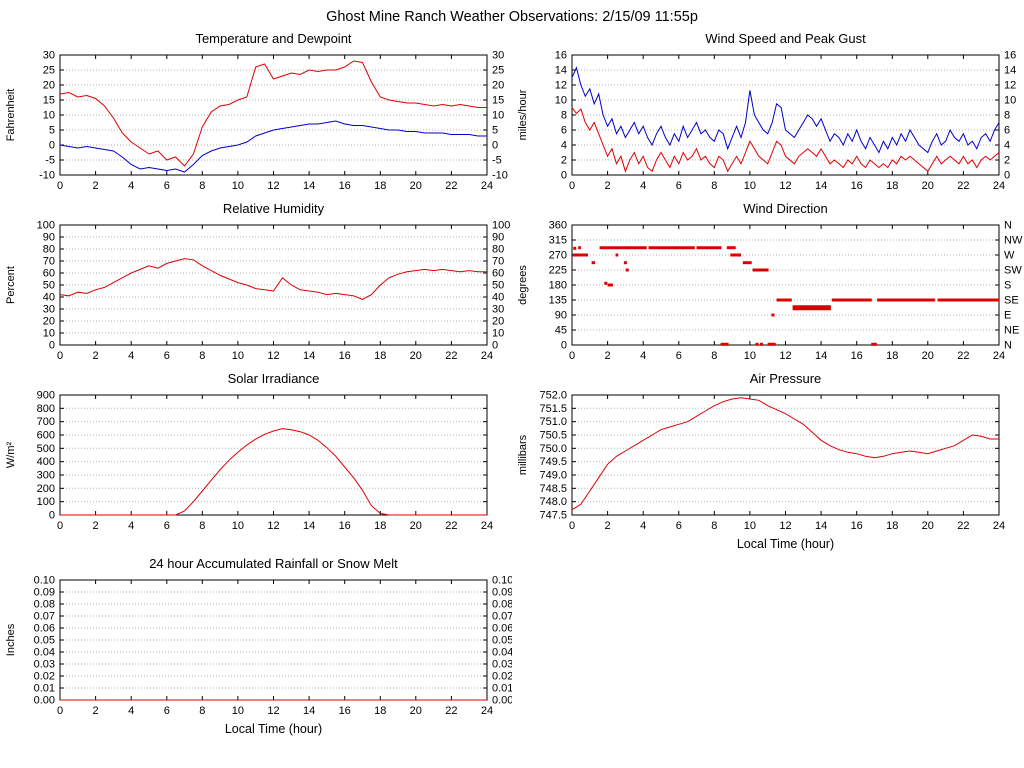 This screenshot has width=1024, height=768. I want to click on svg-text: 700, so click(46, 422).